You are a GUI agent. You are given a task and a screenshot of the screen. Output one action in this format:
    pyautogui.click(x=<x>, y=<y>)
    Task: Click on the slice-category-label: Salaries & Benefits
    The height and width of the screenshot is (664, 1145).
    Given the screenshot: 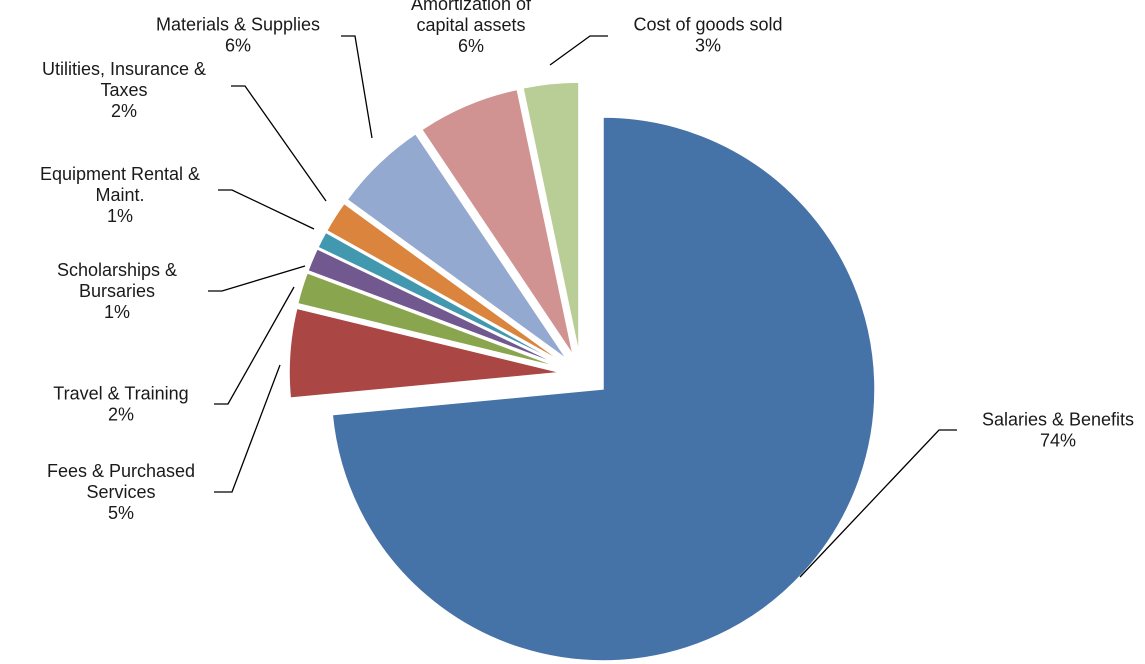 What is the action you would take?
    pyautogui.click(x=1058, y=419)
    